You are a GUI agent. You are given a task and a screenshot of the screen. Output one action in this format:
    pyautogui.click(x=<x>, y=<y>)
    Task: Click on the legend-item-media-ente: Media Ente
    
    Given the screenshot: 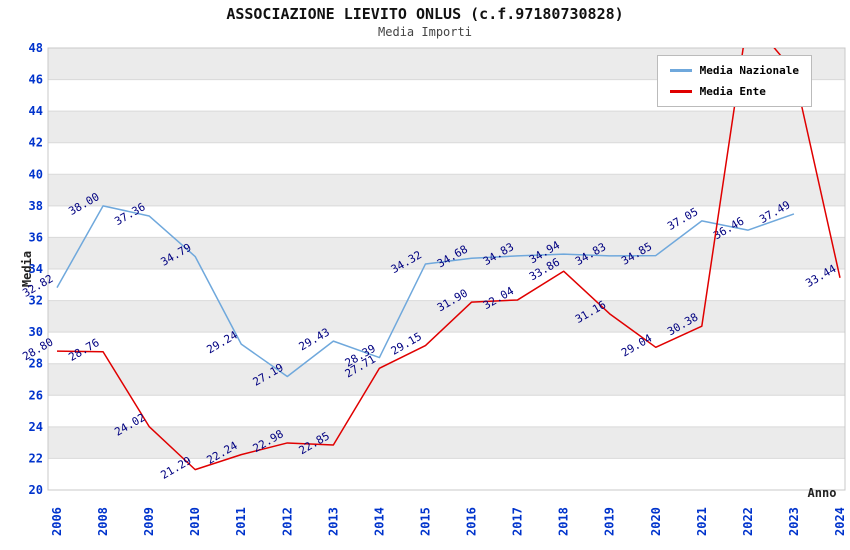 What is the action you would take?
    pyautogui.click(x=734, y=91)
    